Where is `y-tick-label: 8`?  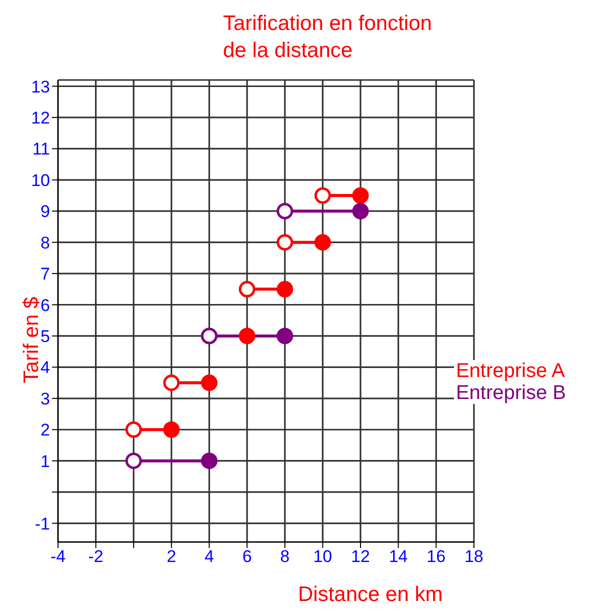 y-tick-label: 8 is located at coordinates (45, 242).